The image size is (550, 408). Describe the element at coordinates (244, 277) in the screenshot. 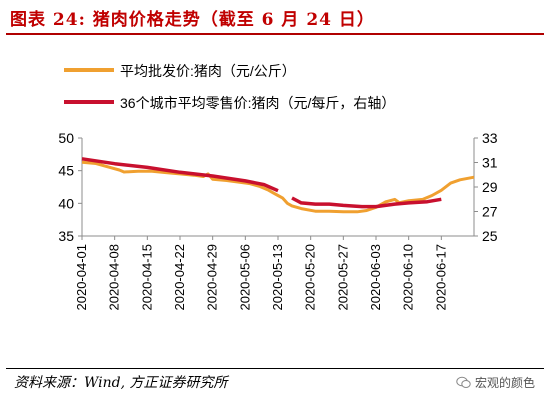

I see `x-tick-label: 2020-05-06` at that location.